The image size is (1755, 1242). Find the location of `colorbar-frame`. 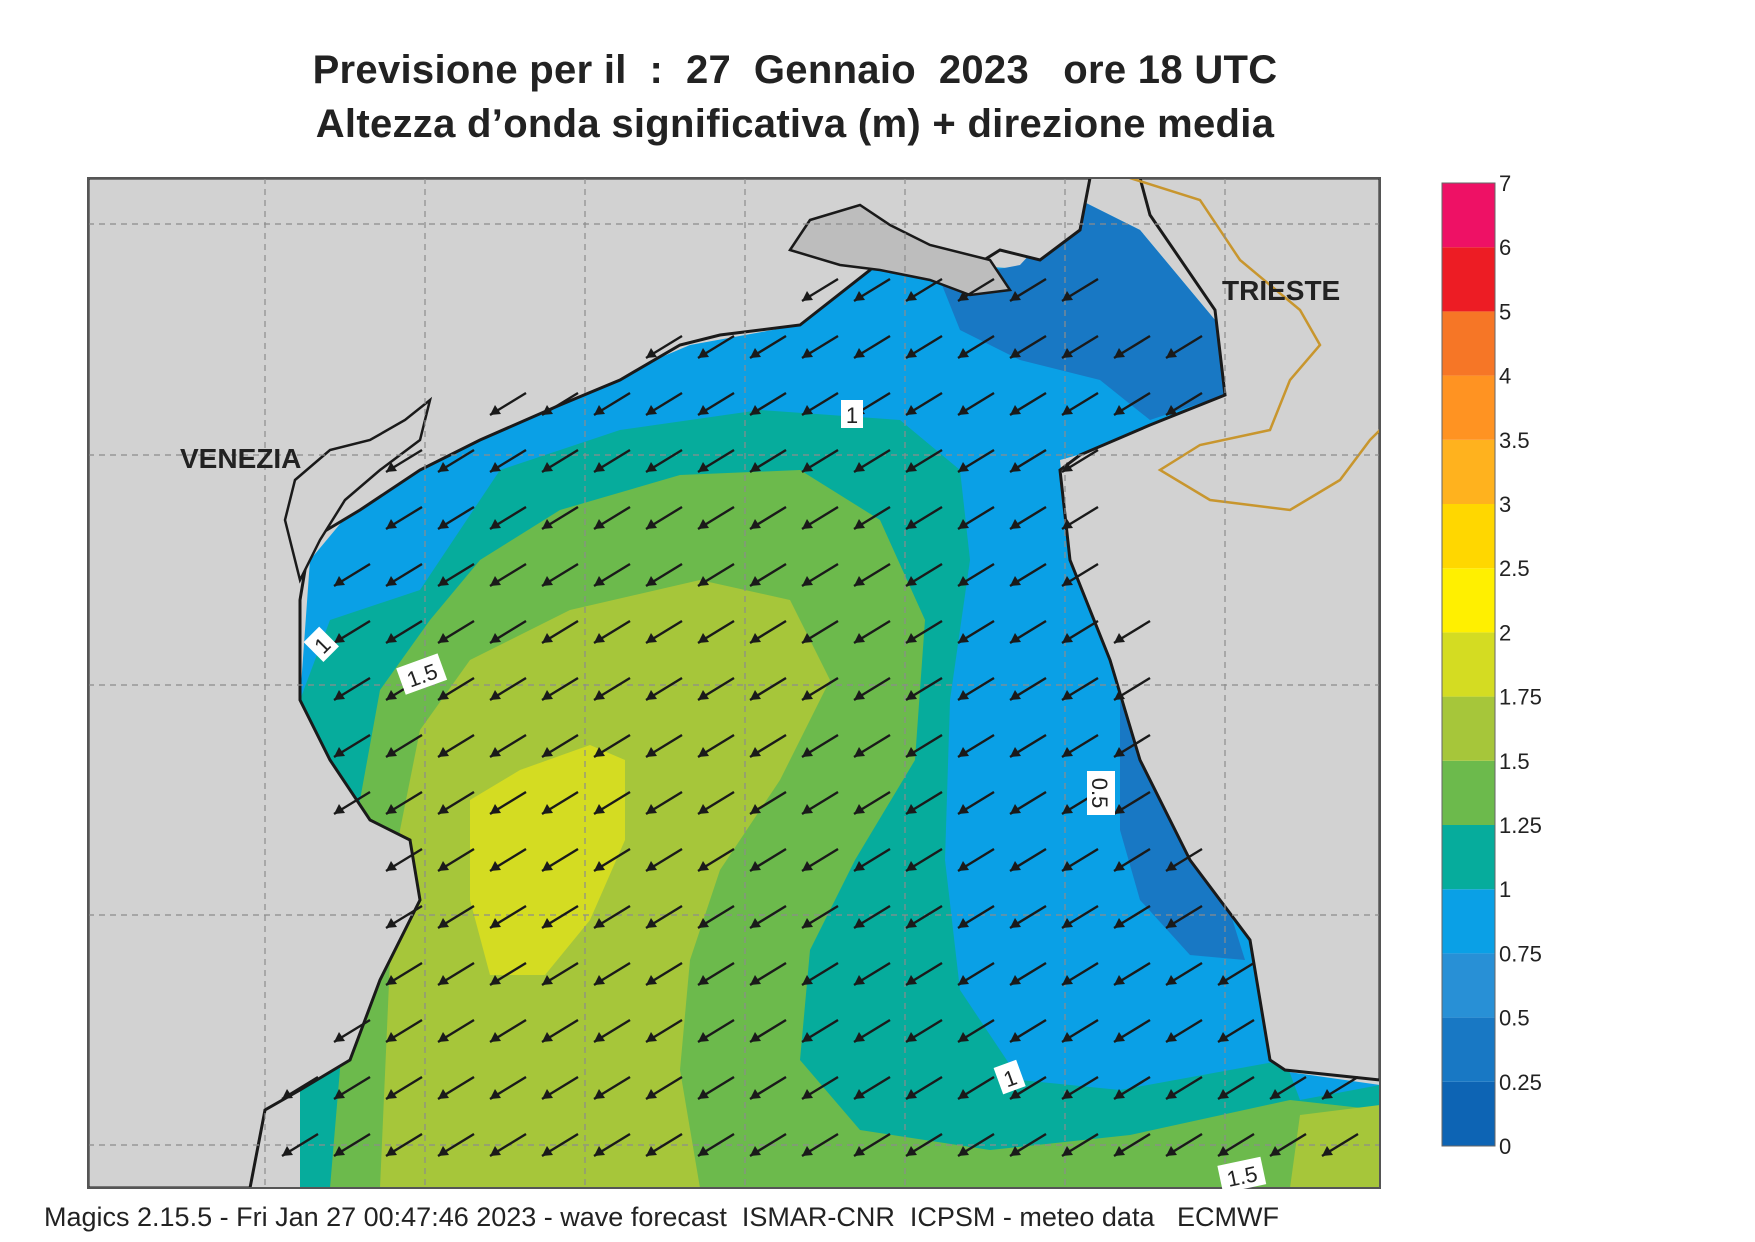

colorbar-frame is located at coordinates (1468, 664).